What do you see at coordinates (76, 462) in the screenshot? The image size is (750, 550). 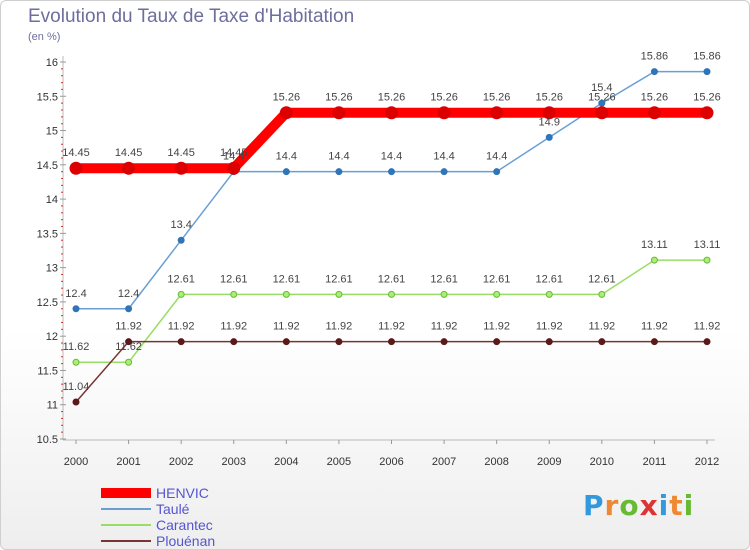 I see `x-tick-label: 2000` at bounding box center [76, 462].